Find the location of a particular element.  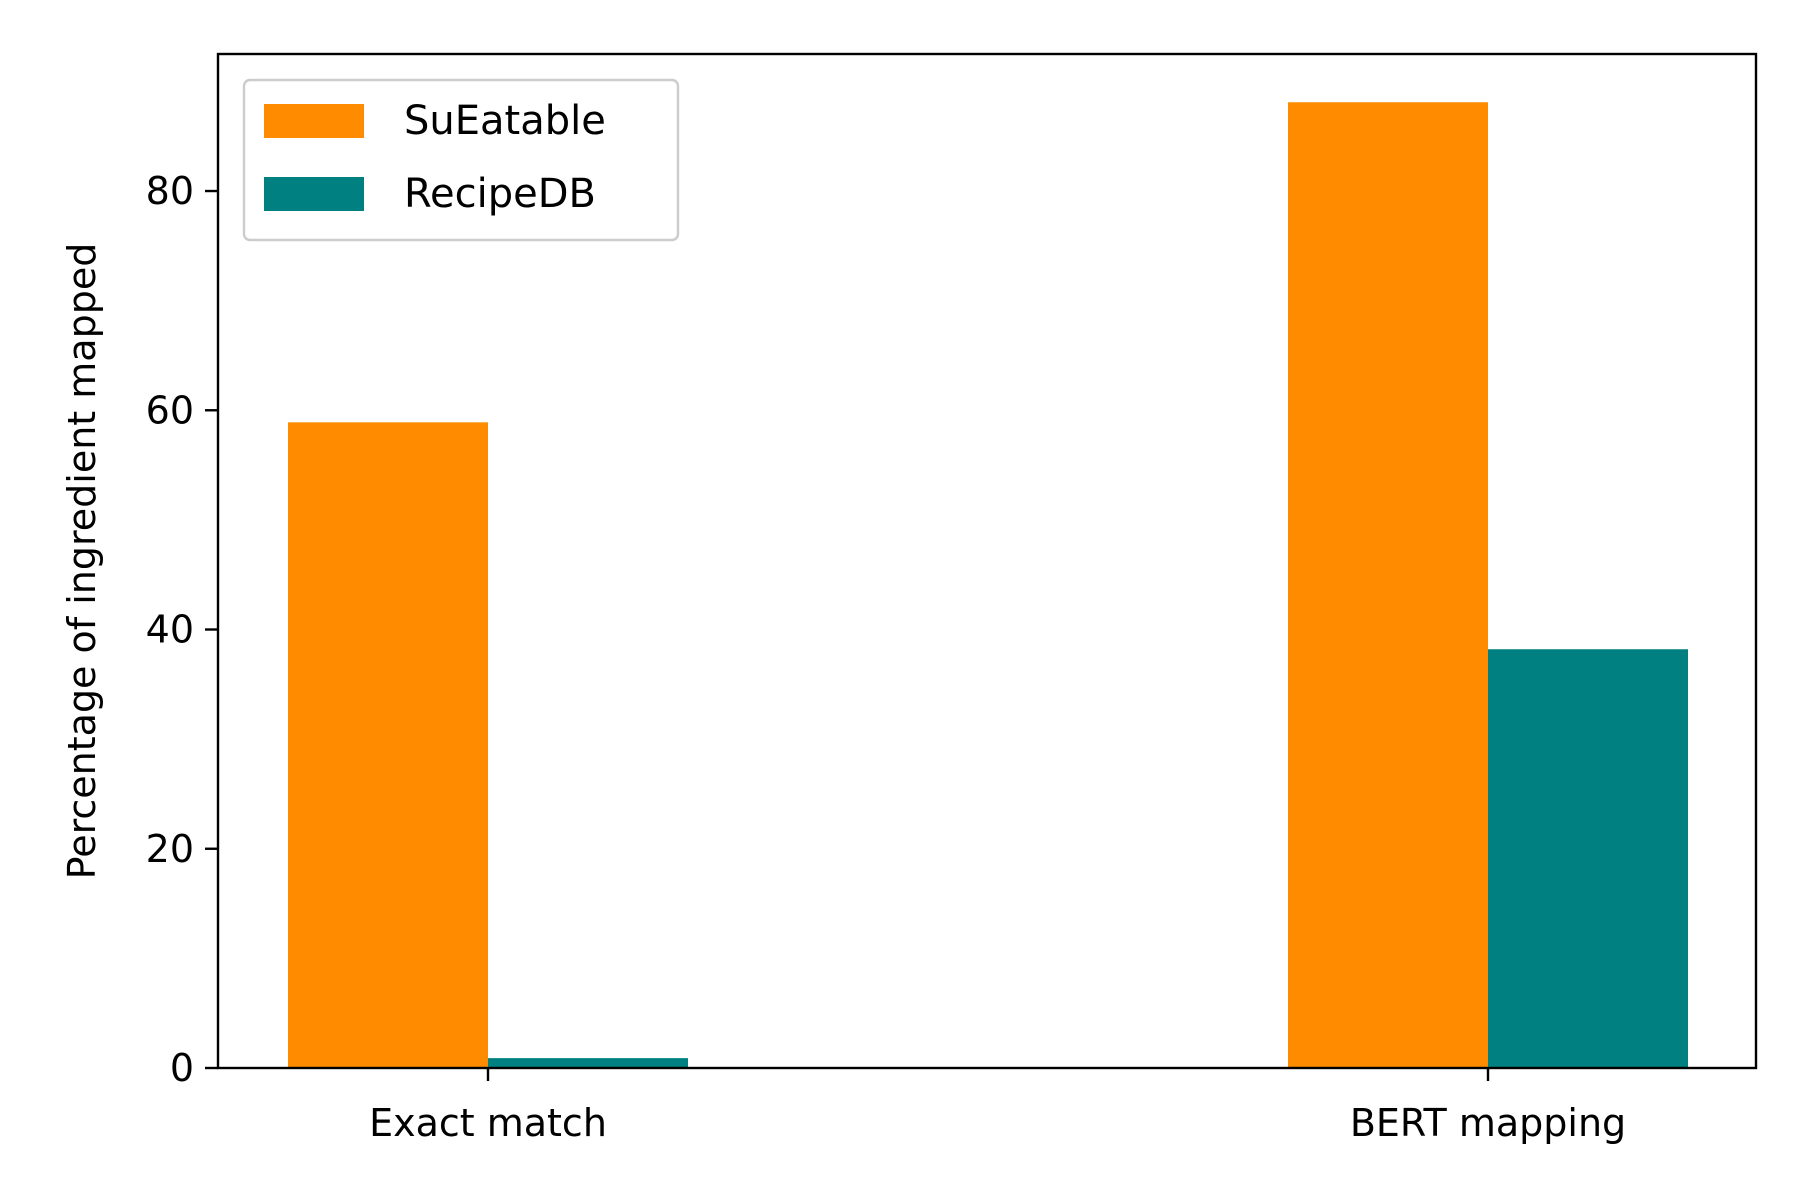

legend: SuEatable RecipeDB is located at coordinates (461, 160).